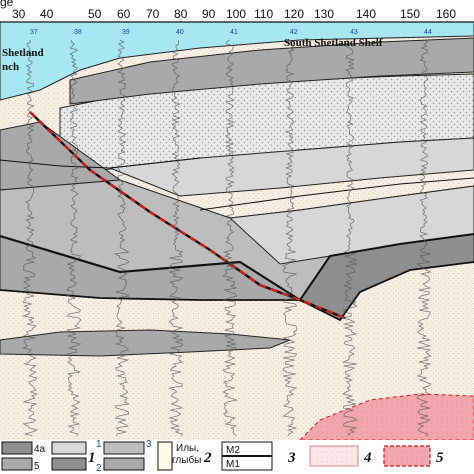  What do you see at coordinates (410, 14) in the screenshot?
I see `tick-label: 150` at bounding box center [410, 14].